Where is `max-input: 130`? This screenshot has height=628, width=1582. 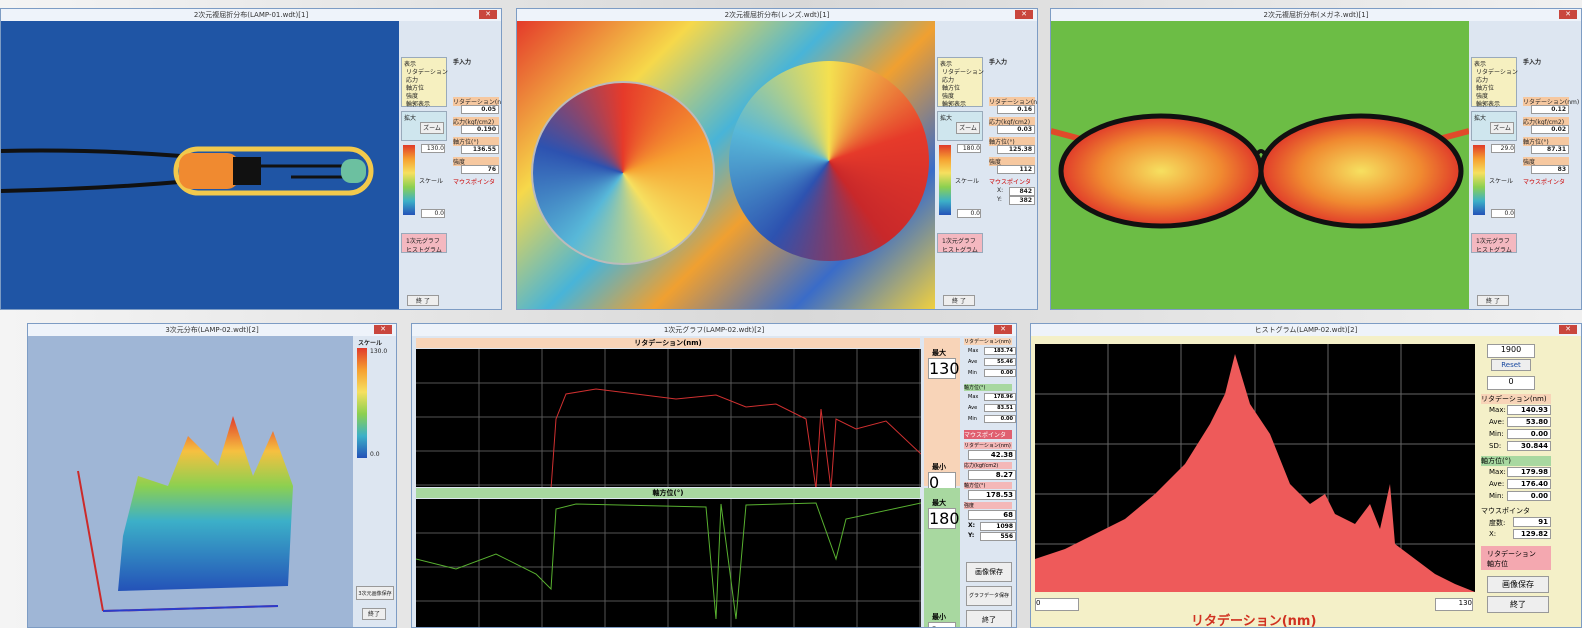 max-input: 130 is located at coordinates (944, 368).